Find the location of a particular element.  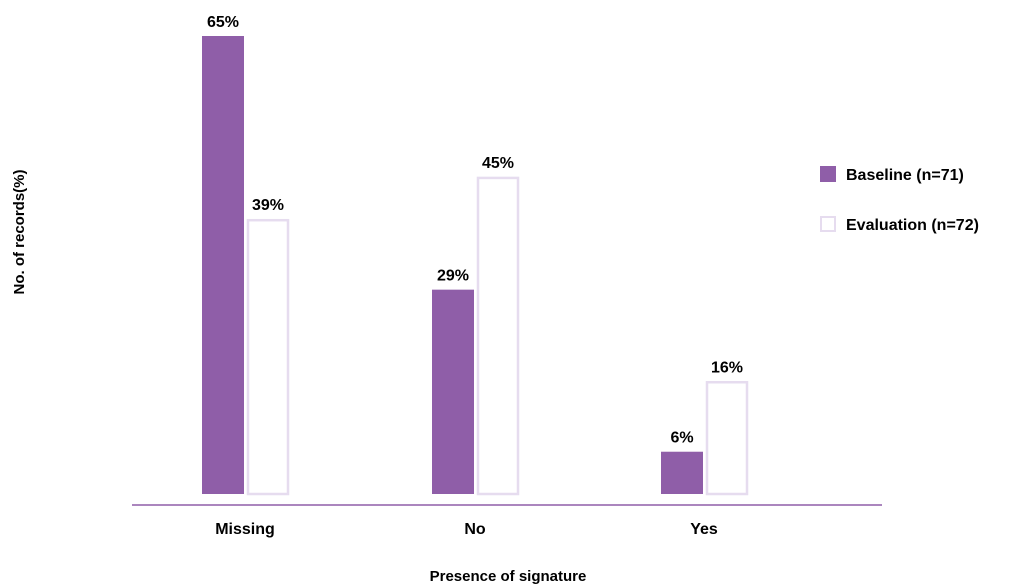

legend: Baseline (n=71) Evaluation (n=72) is located at coordinates (899, 200).